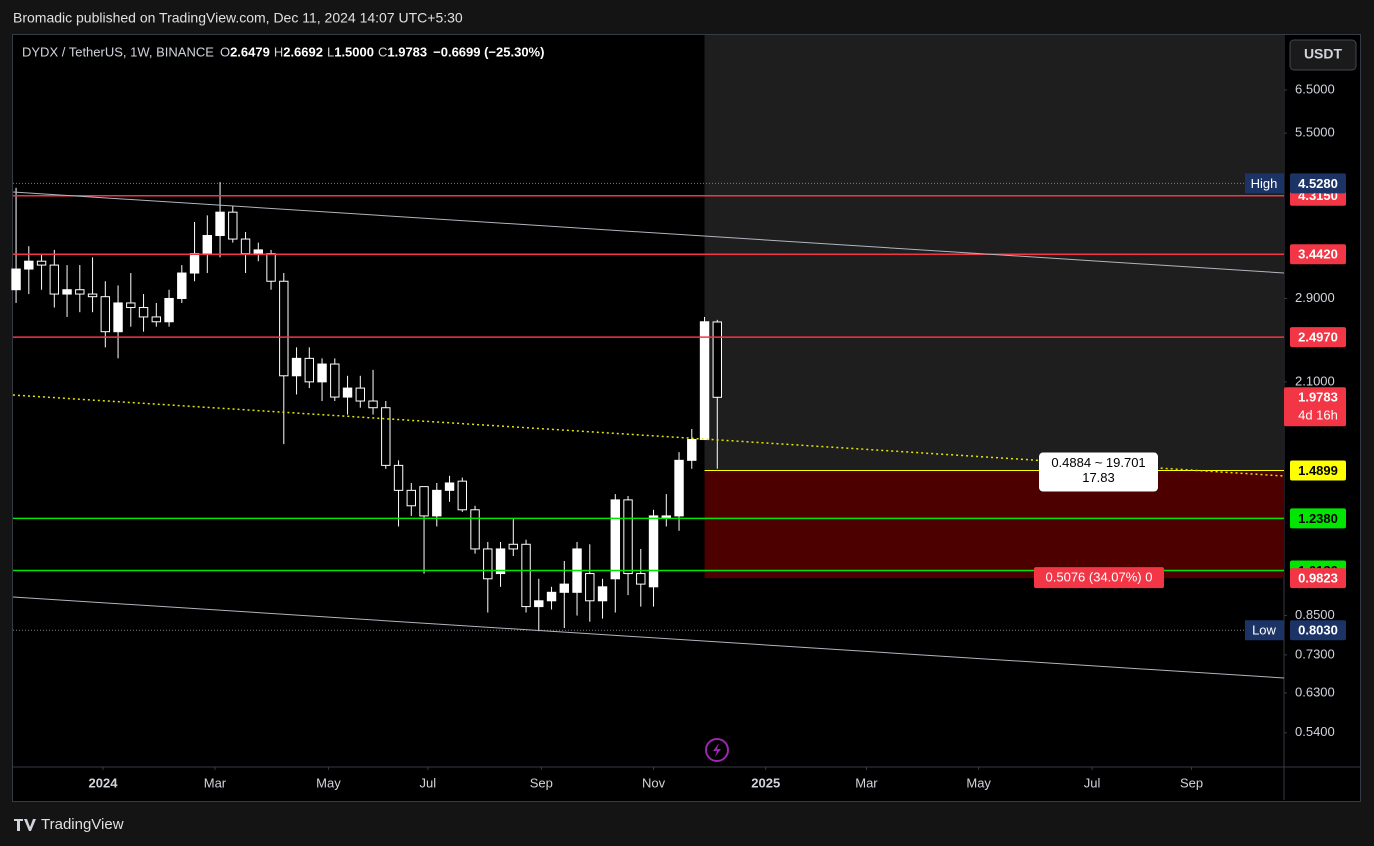  What do you see at coordinates (1315, 407) in the screenshot?
I see `last-price-box` at bounding box center [1315, 407].